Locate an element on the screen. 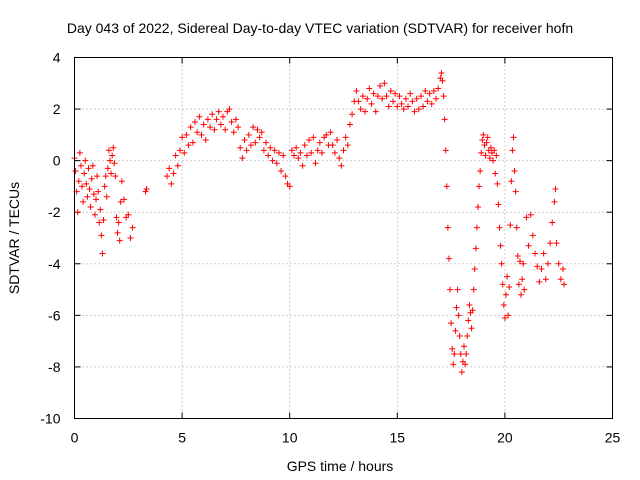 The width and height of the screenshot is (640, 480). y-tick-label: -4 is located at coordinates (54, 264).